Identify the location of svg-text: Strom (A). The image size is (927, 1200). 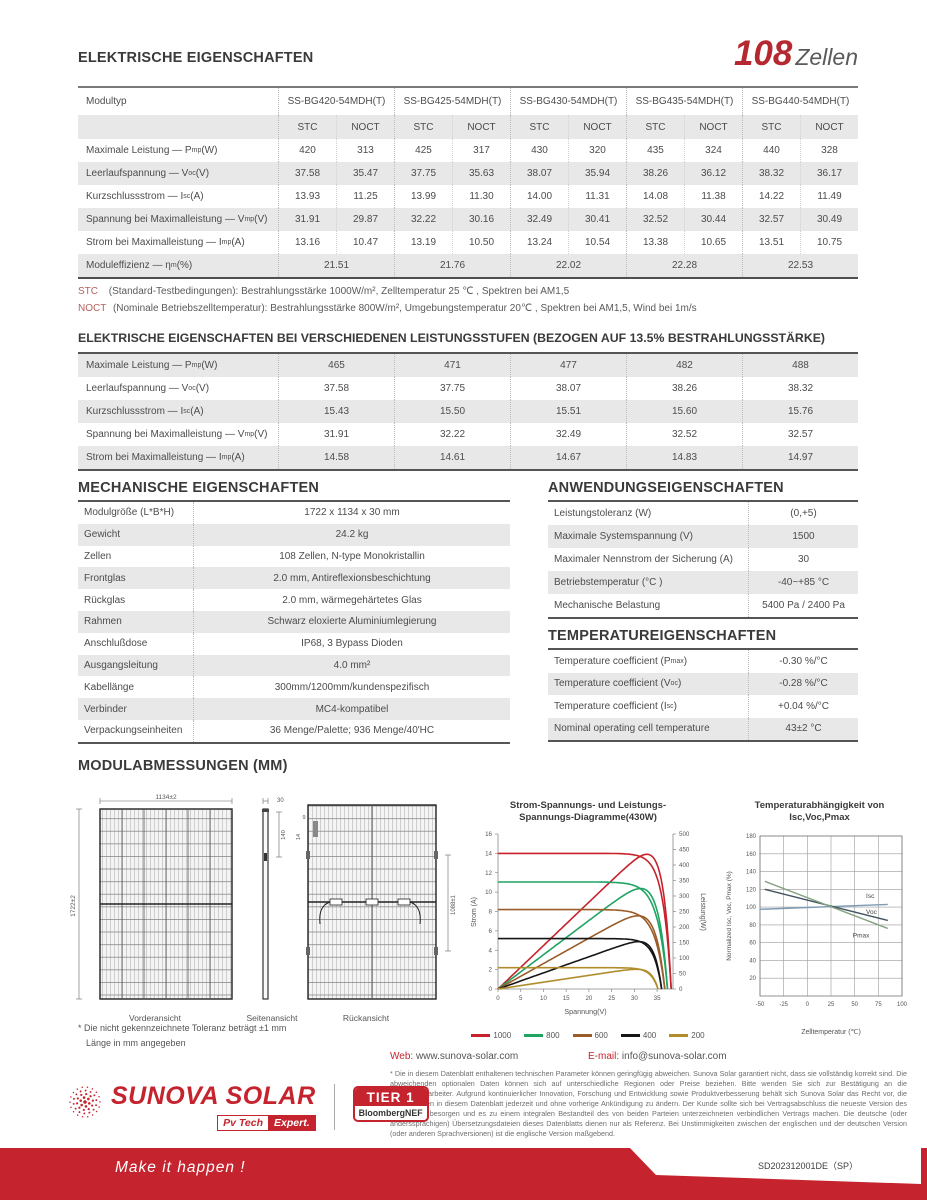
(474, 912).